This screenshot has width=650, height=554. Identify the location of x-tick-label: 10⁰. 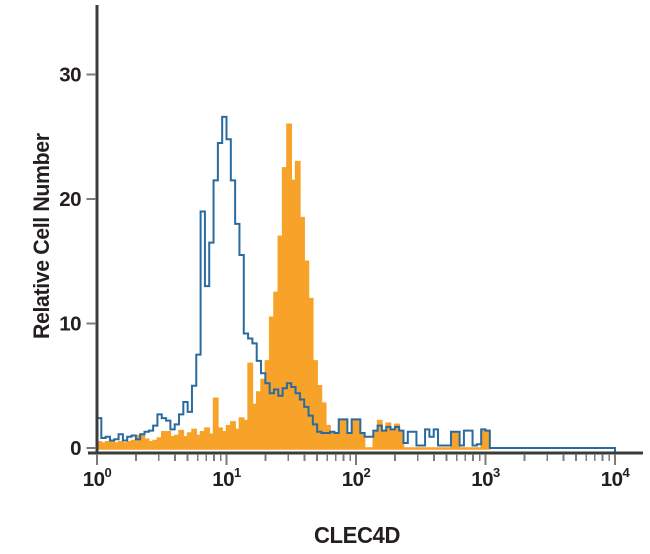
(97, 478).